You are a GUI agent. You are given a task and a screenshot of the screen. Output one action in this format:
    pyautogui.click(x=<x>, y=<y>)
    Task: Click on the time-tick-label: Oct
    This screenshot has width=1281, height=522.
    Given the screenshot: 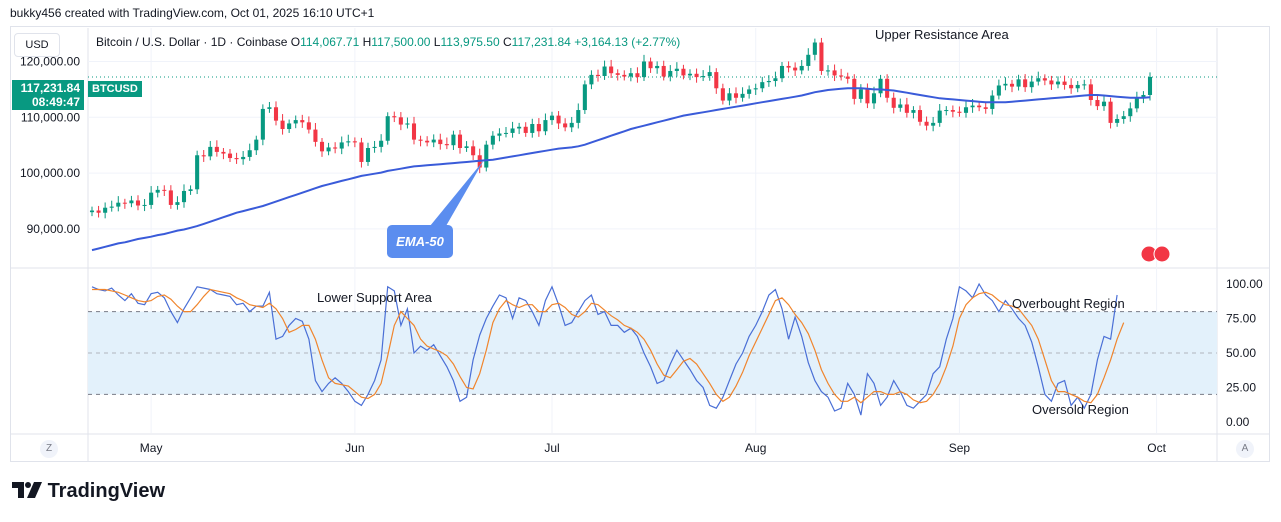 What is the action you would take?
    pyautogui.click(x=1156, y=448)
    